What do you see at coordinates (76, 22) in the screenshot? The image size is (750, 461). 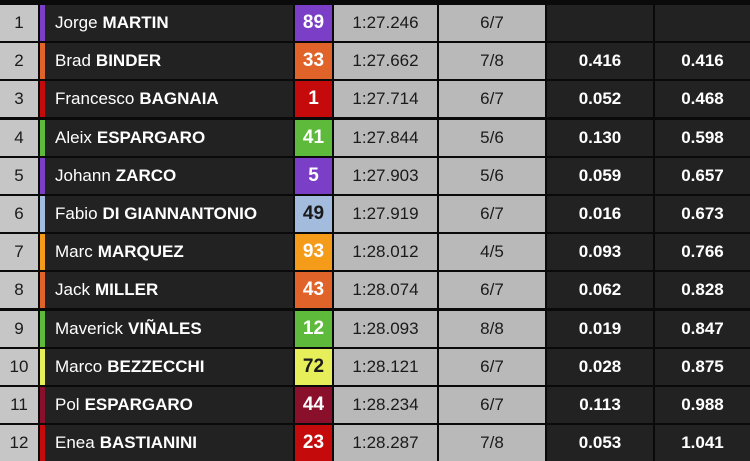 I see `first-name: Jorge` at bounding box center [76, 22].